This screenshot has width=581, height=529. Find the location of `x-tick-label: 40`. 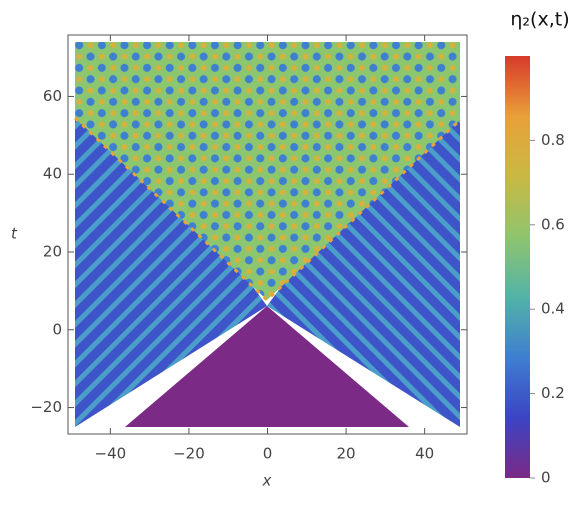

x-tick-label: 40 is located at coordinates (424, 454).